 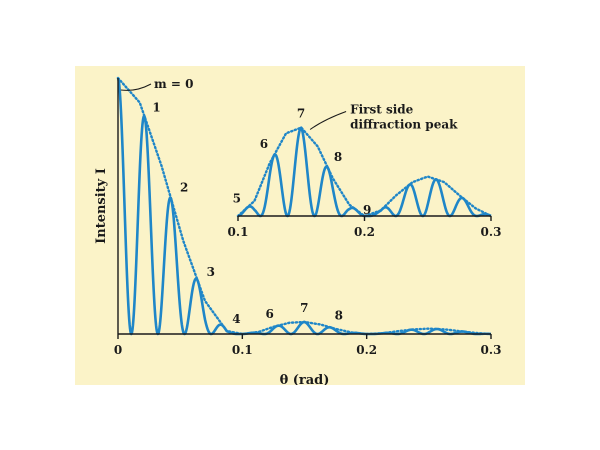 I want to click on inset-x-tick-label: 0.1, so click(x=238, y=232).